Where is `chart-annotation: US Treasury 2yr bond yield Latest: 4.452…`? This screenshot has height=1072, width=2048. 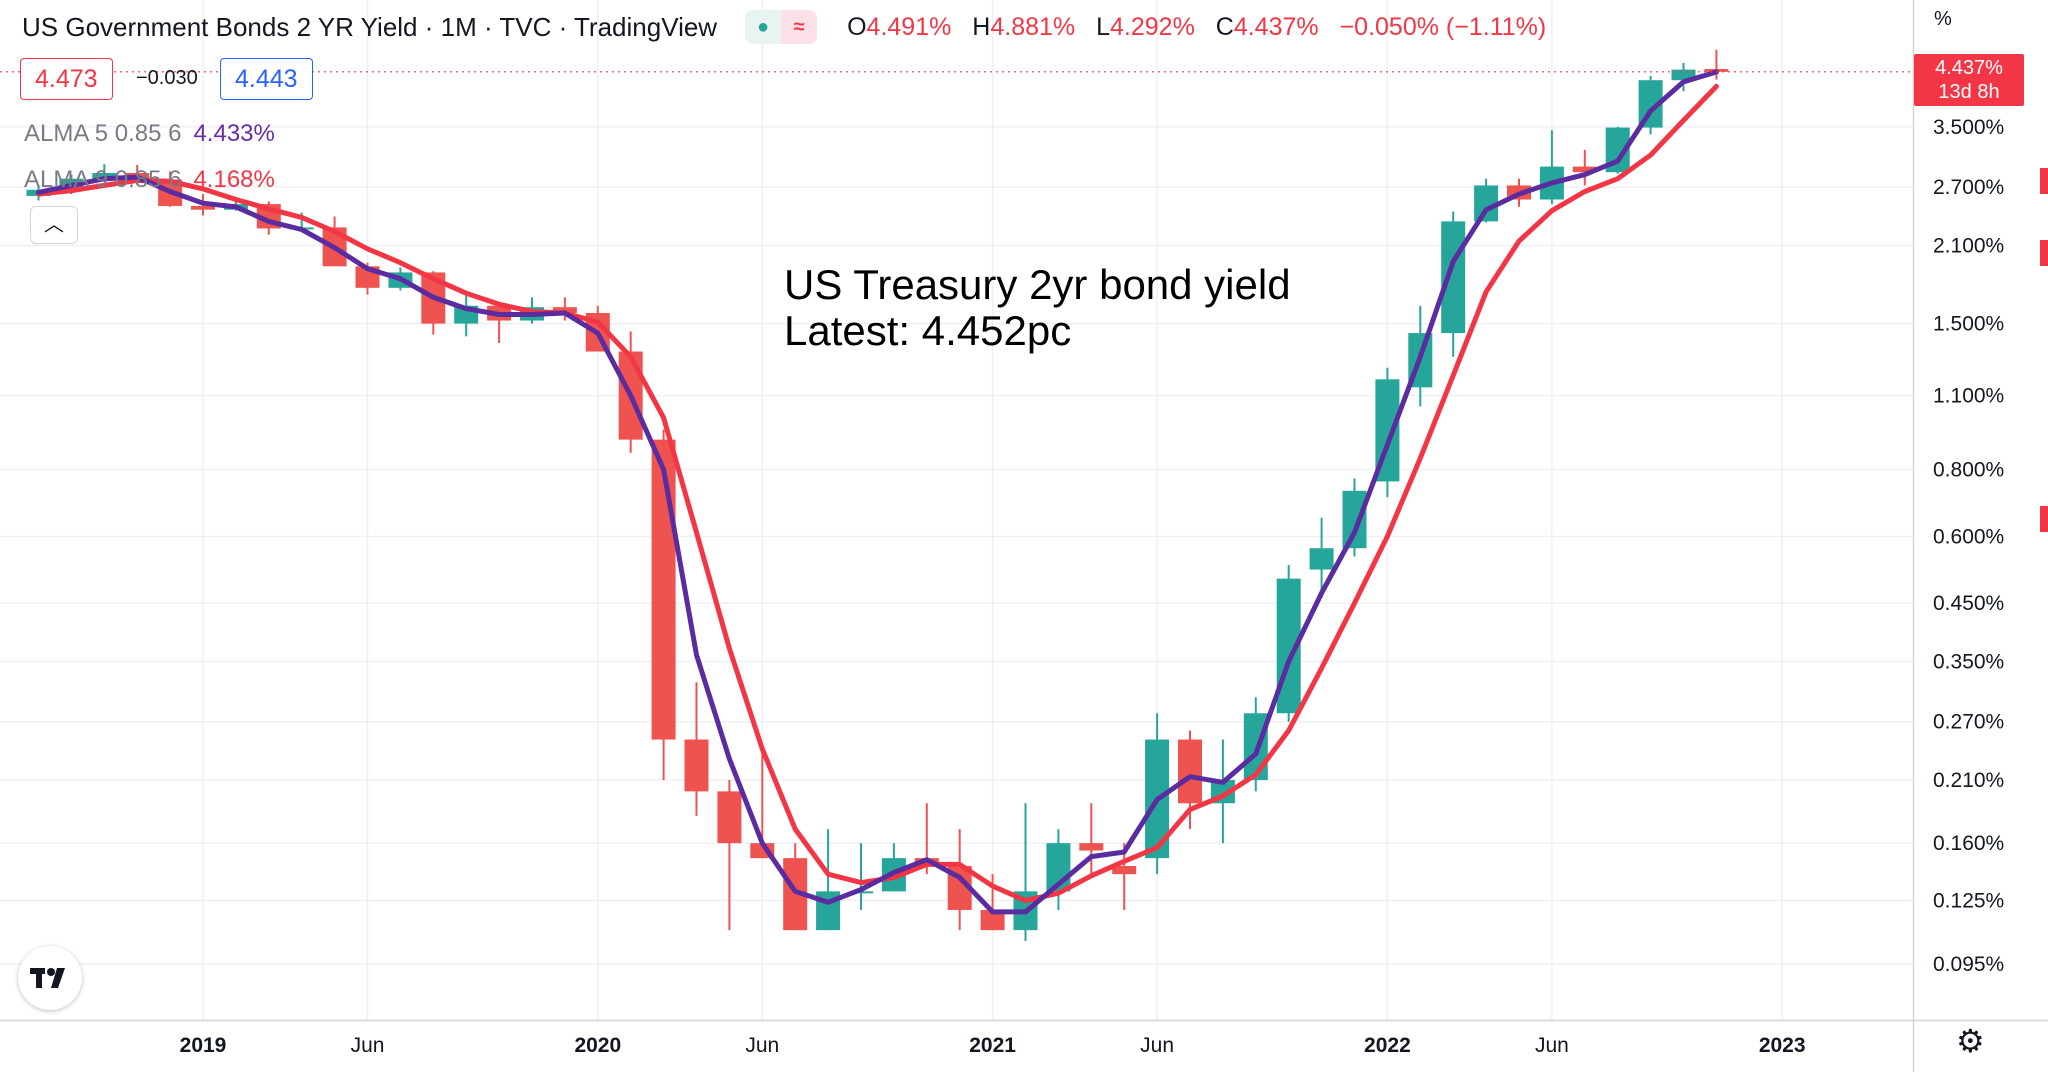 chart-annotation: US Treasury 2yr bond yield Latest: 4.452… is located at coordinates (1037, 308).